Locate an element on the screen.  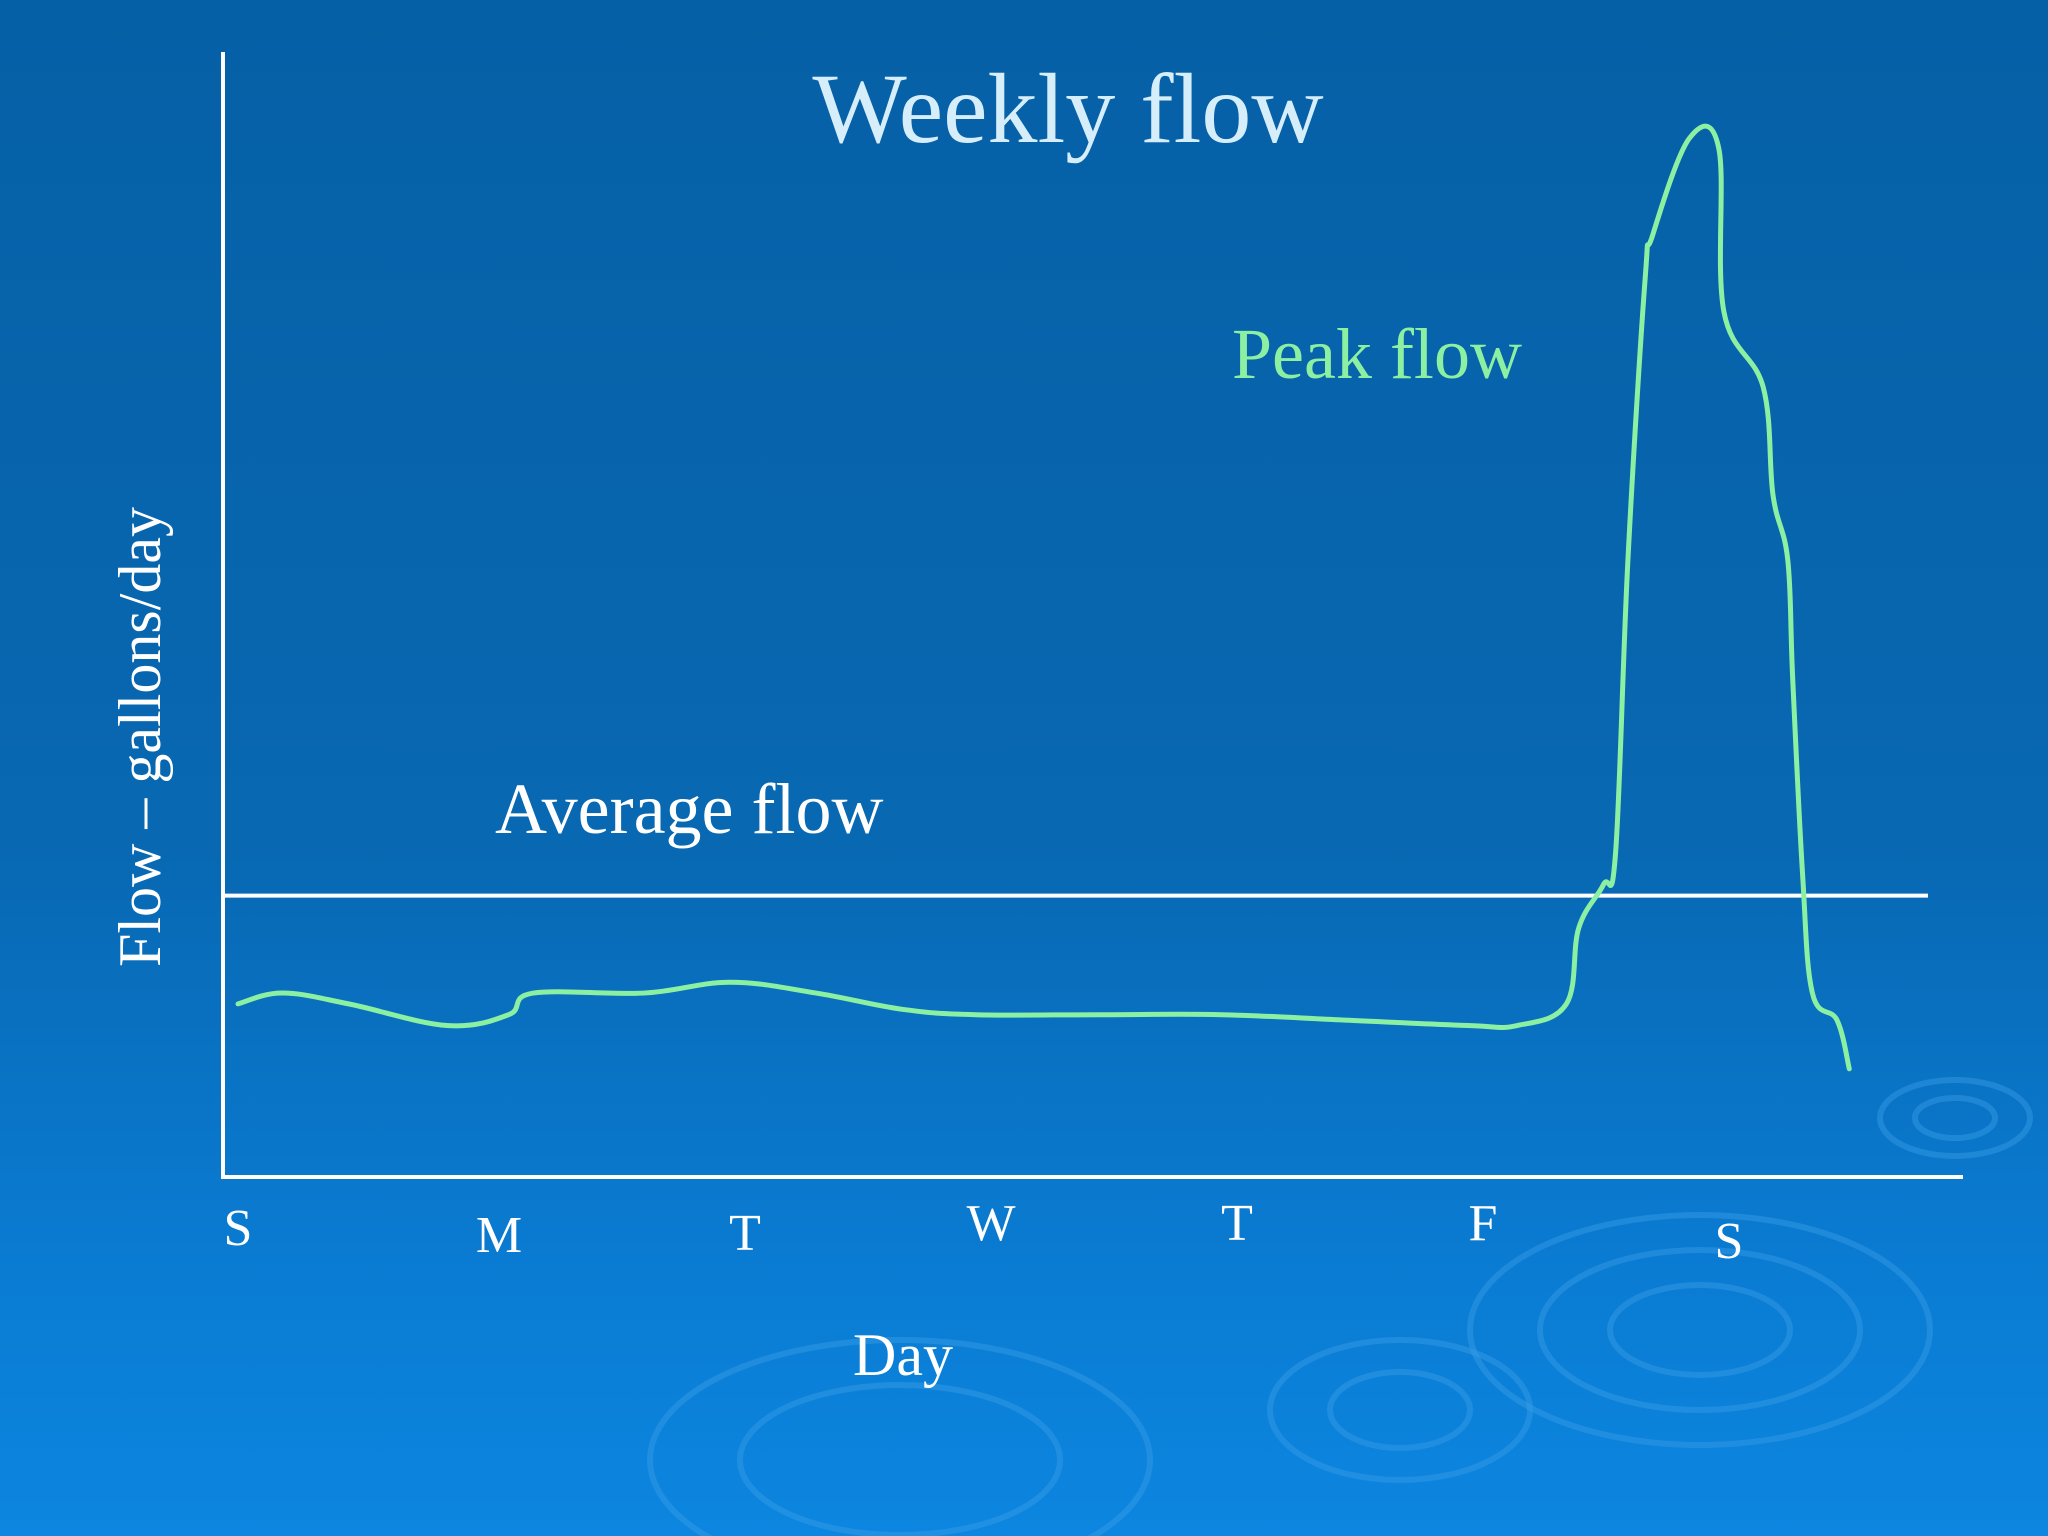
peak-flow-label: Peak flow is located at coordinates (1377, 354).